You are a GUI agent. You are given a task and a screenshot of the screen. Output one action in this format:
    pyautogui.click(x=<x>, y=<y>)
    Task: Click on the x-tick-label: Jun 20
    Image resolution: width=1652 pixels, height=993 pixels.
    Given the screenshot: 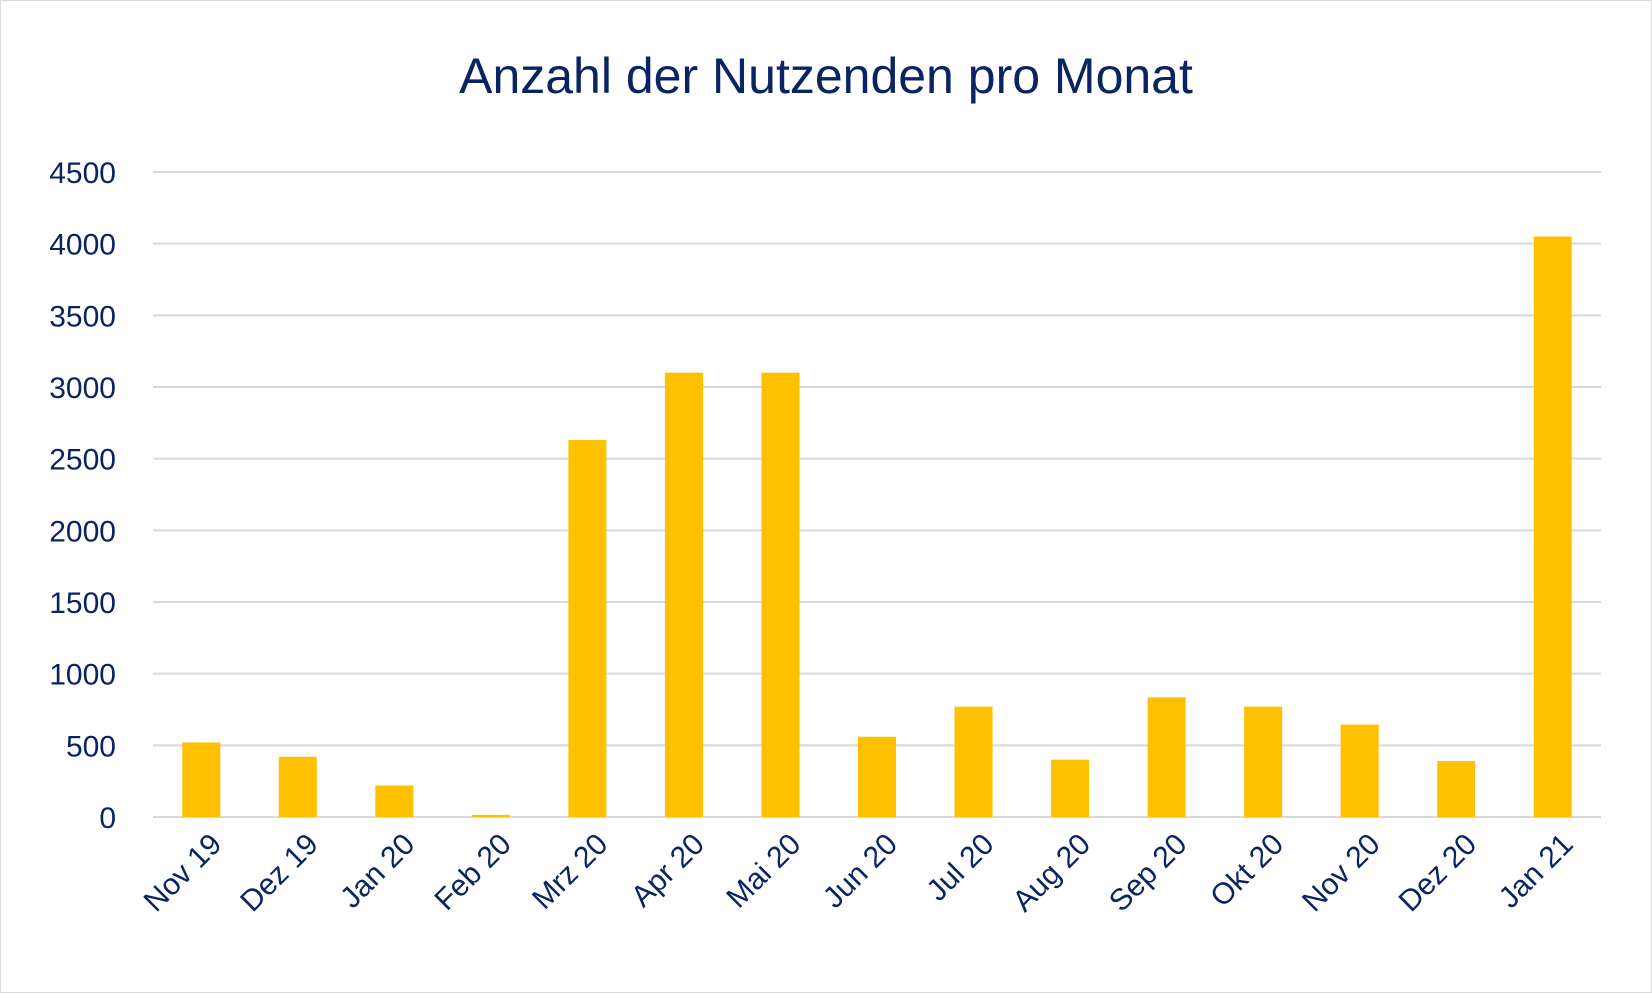 What is the action you would take?
    pyautogui.click(x=860, y=871)
    